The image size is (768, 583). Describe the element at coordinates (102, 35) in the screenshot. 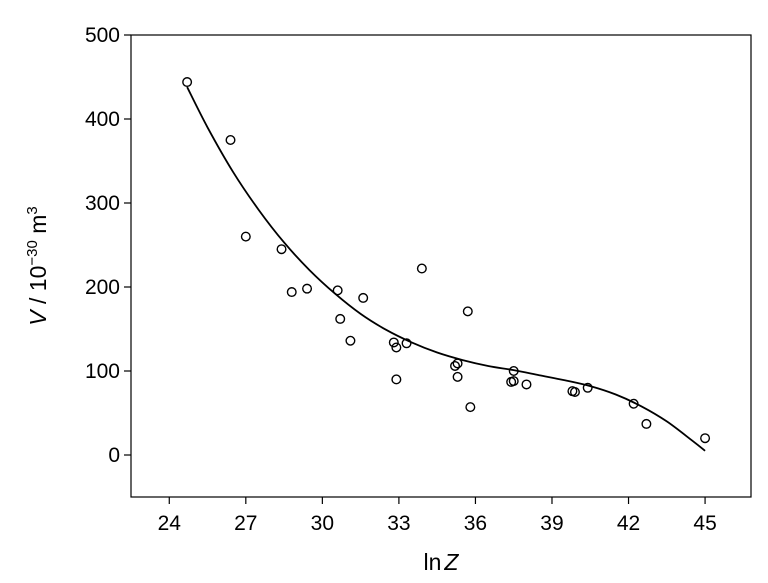

I see `y-tick-label: 500` at that location.